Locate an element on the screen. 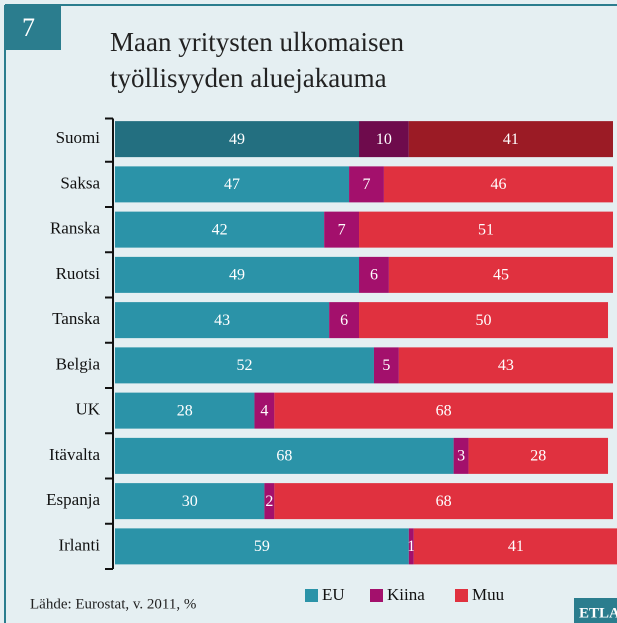 This screenshot has width=617, height=623. value-label: 45 is located at coordinates (501, 275).